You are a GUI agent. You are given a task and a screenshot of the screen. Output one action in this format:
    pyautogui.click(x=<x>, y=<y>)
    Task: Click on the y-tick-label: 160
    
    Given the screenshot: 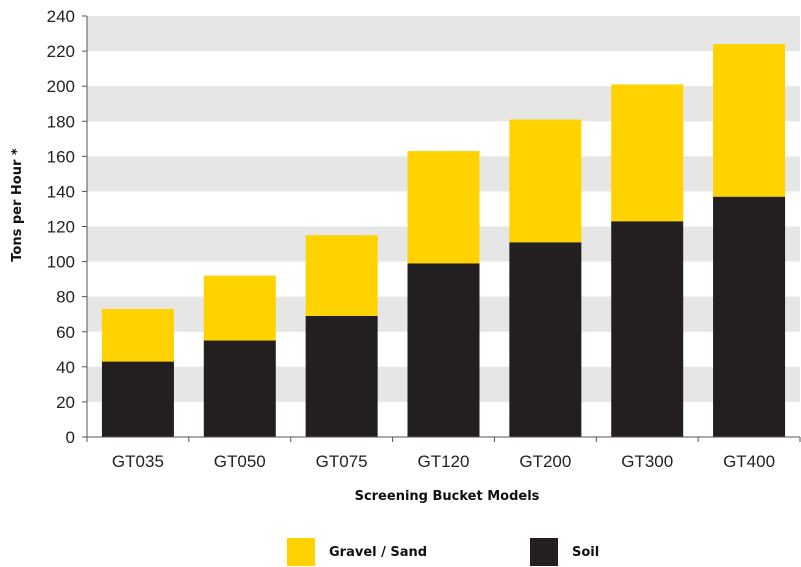 What is the action you would take?
    pyautogui.click(x=61, y=156)
    